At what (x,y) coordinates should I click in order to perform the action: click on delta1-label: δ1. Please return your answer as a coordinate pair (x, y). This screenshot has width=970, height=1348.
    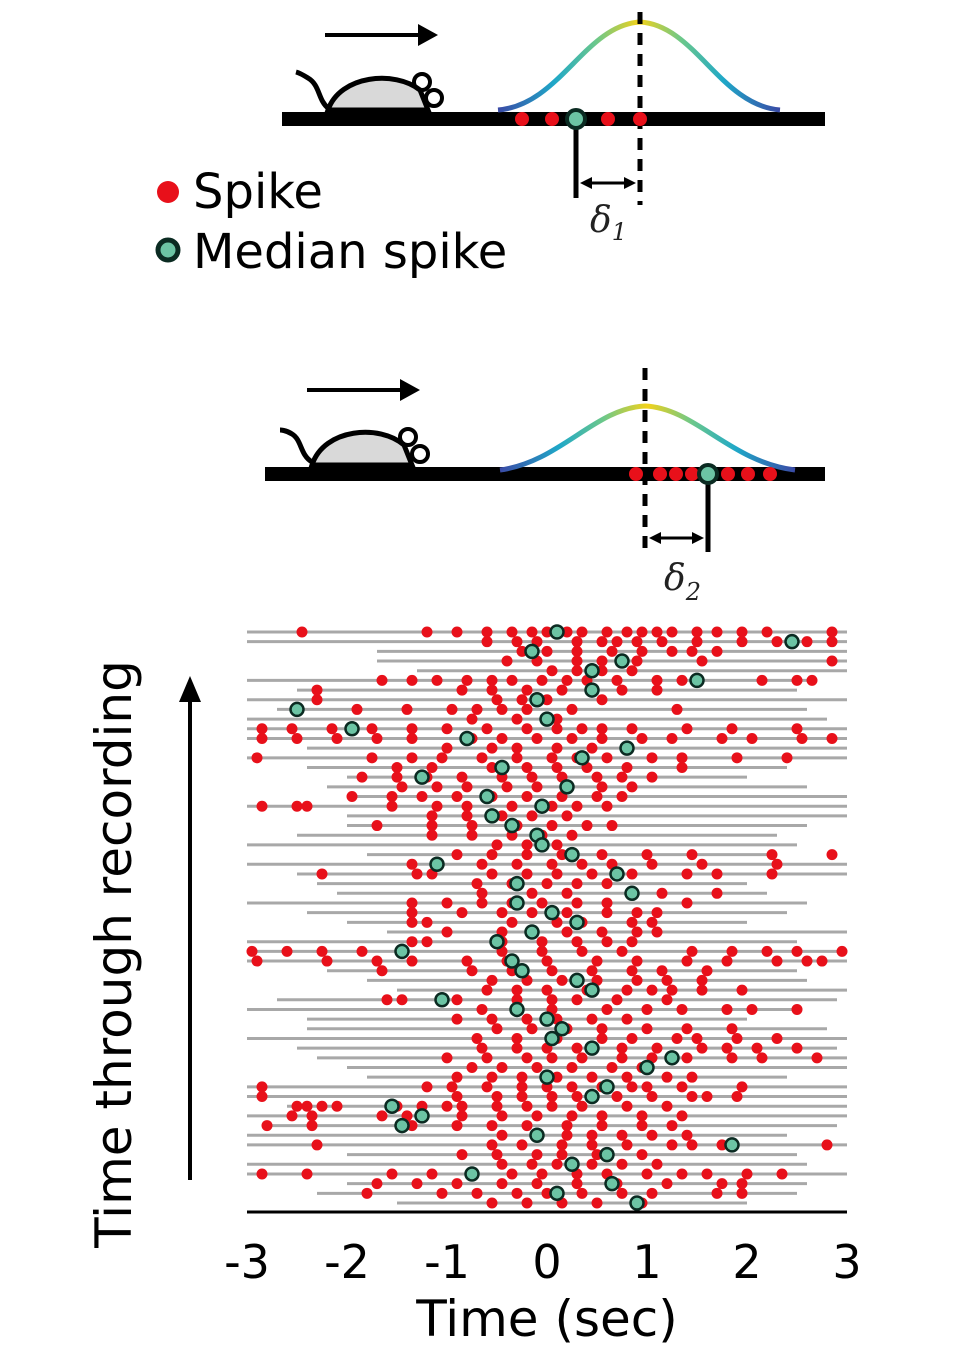
    Looking at the image, I should click on (608, 223).